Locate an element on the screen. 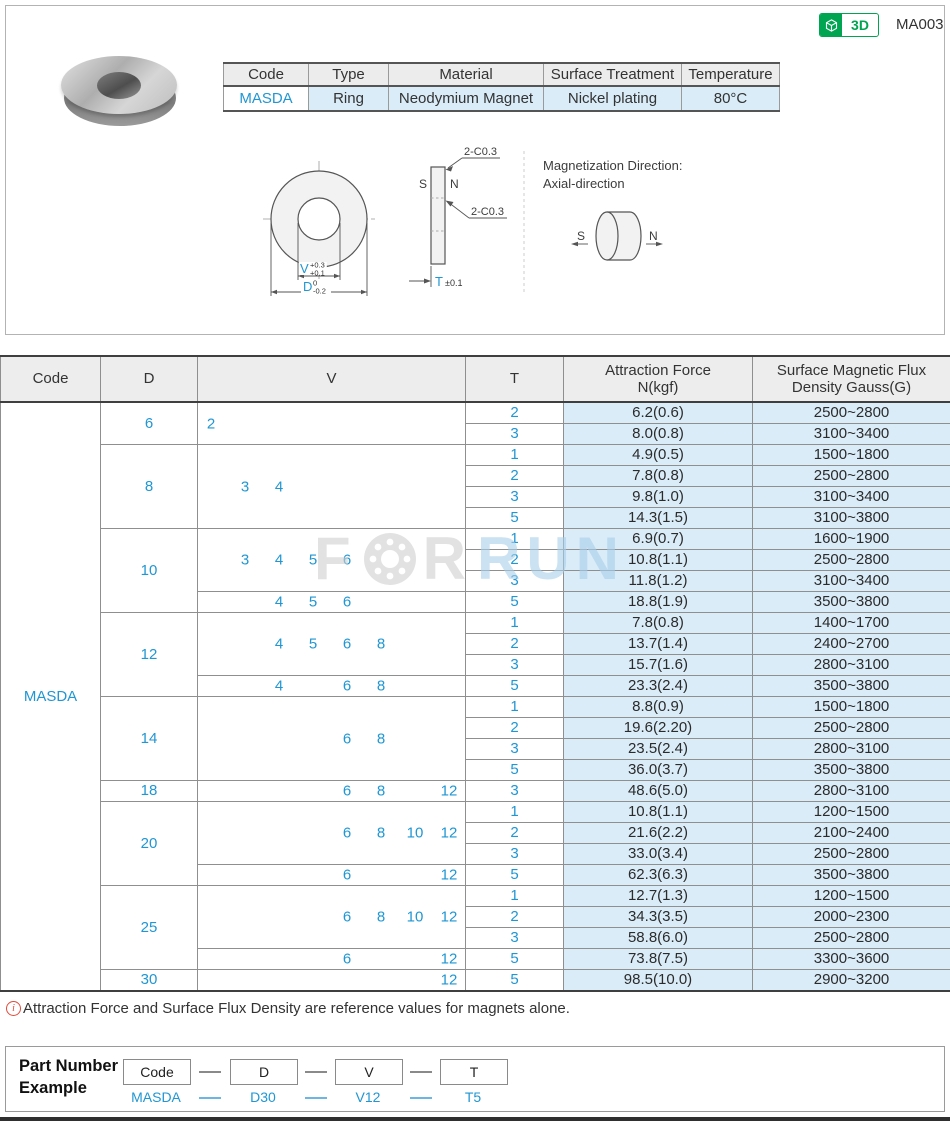 Image resolution: width=950 pixels, height=1123 pixels. force-cell: 48.6(5.0) is located at coordinates (658, 791).